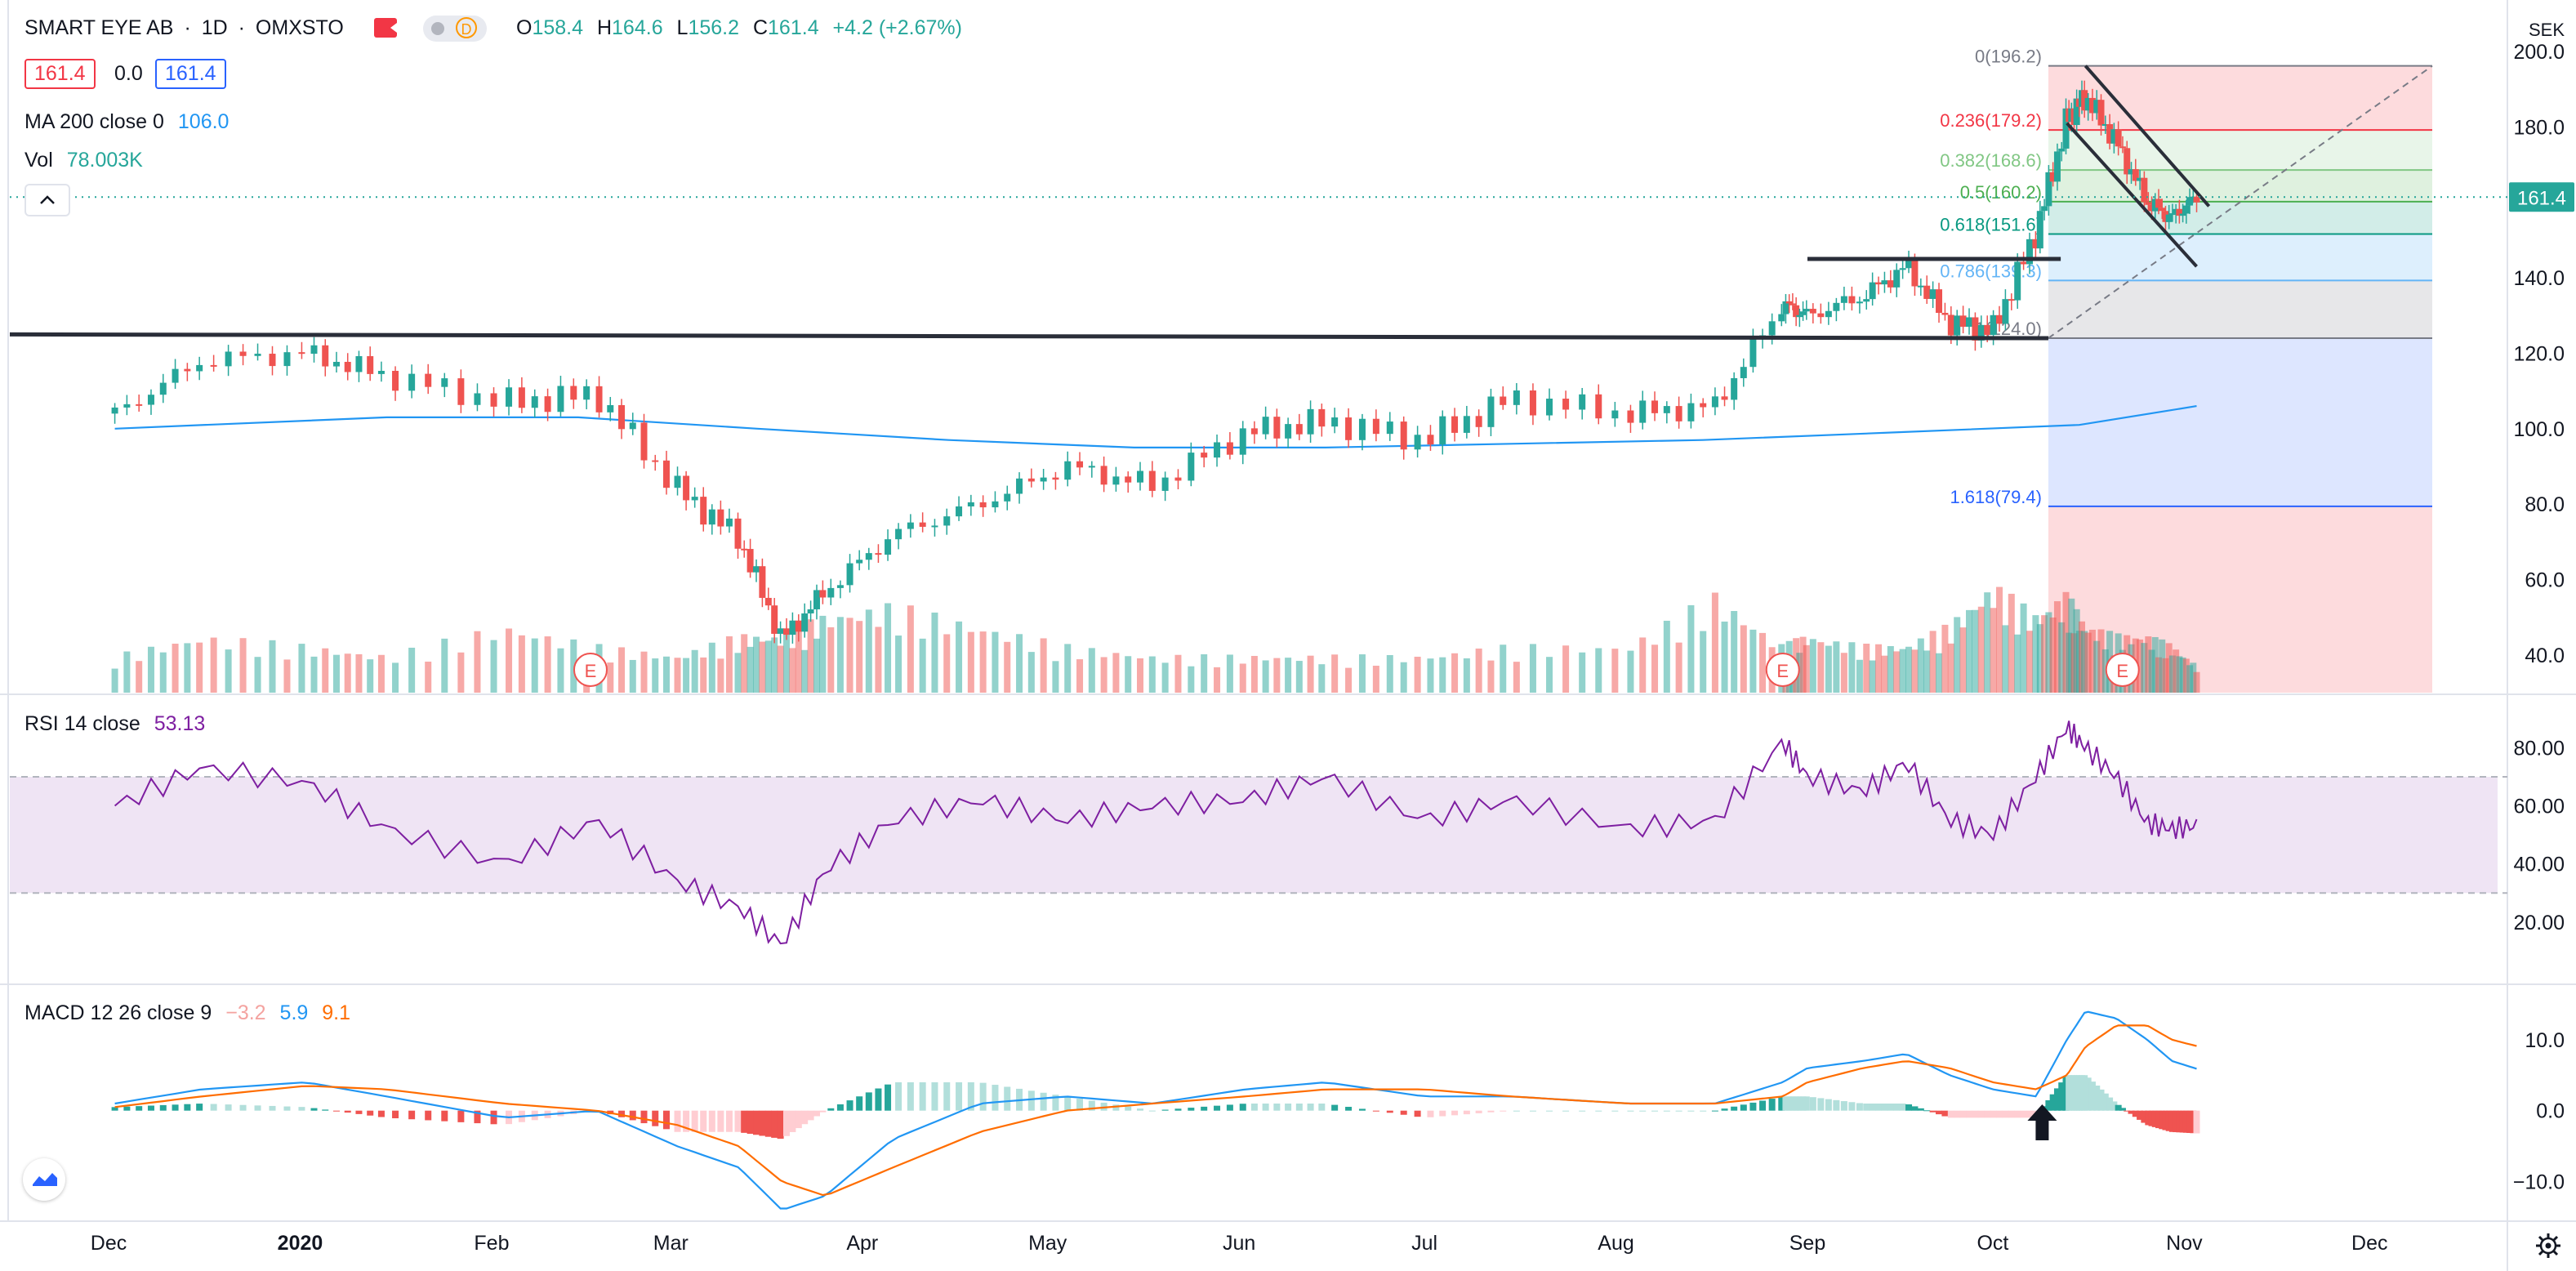 The image size is (2576, 1271). Describe the element at coordinates (115, 723) in the screenshot. I see `rsi-legend: RSI 14 close 53.13` at that location.